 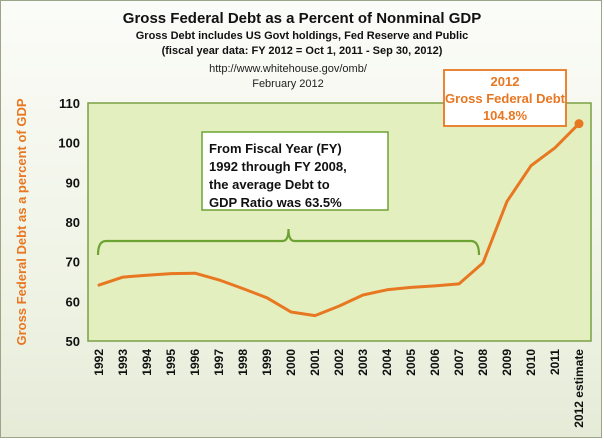 What do you see at coordinates (555, 362) in the screenshot?
I see `x-tick-label: 2011` at bounding box center [555, 362].